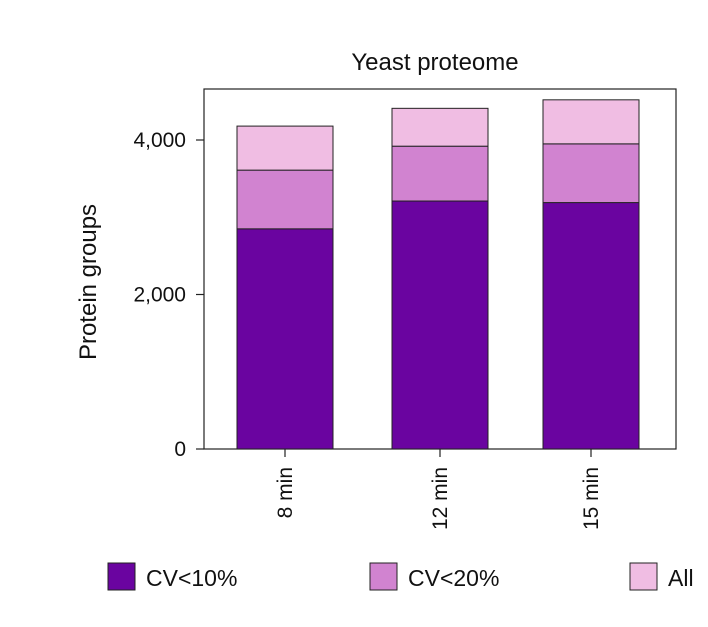 The width and height of the screenshot is (708, 627). What do you see at coordinates (191, 578) in the screenshot?
I see `legend-label: CV<10%` at bounding box center [191, 578].